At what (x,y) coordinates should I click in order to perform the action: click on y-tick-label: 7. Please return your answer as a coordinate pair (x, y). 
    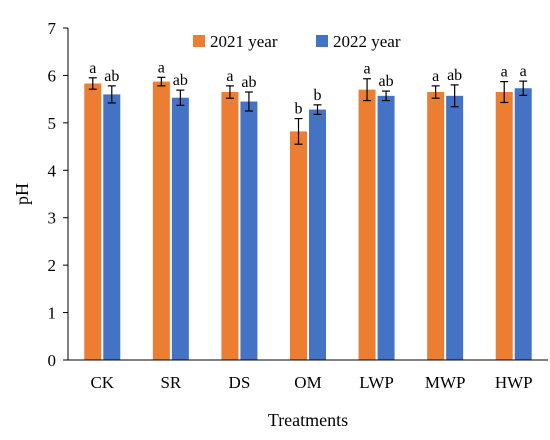
    Looking at the image, I should click on (52, 28).